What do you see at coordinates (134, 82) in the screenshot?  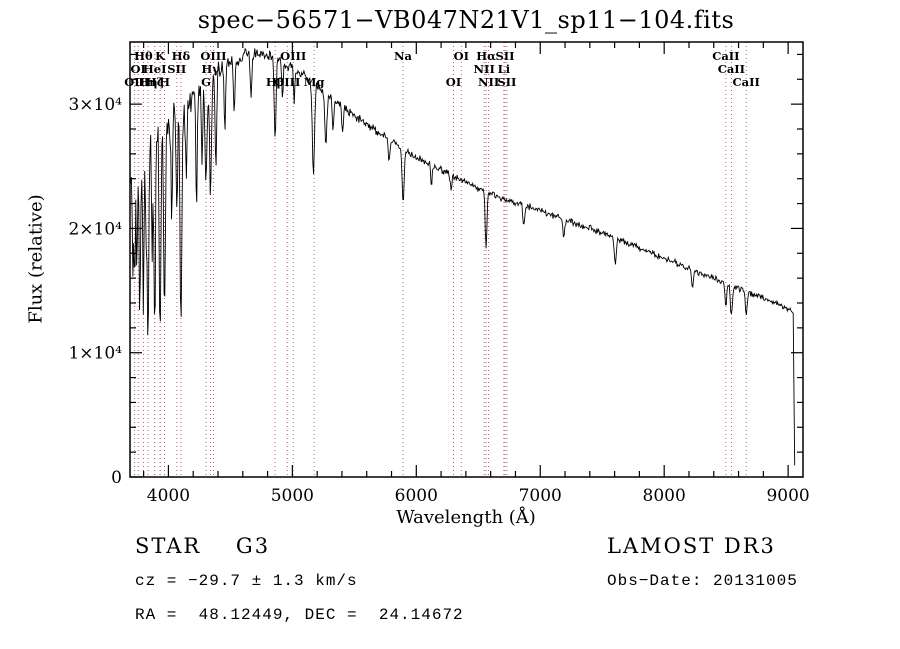 I see `line-marker-label: OII` at bounding box center [134, 82].